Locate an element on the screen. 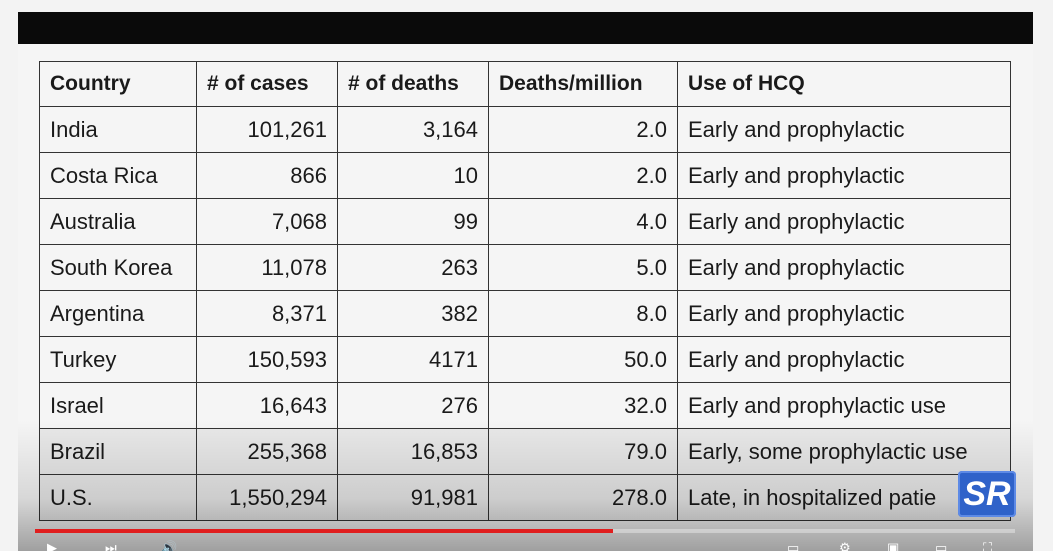 The width and height of the screenshot is (1053, 551). video-progress-bar is located at coordinates (525, 531).